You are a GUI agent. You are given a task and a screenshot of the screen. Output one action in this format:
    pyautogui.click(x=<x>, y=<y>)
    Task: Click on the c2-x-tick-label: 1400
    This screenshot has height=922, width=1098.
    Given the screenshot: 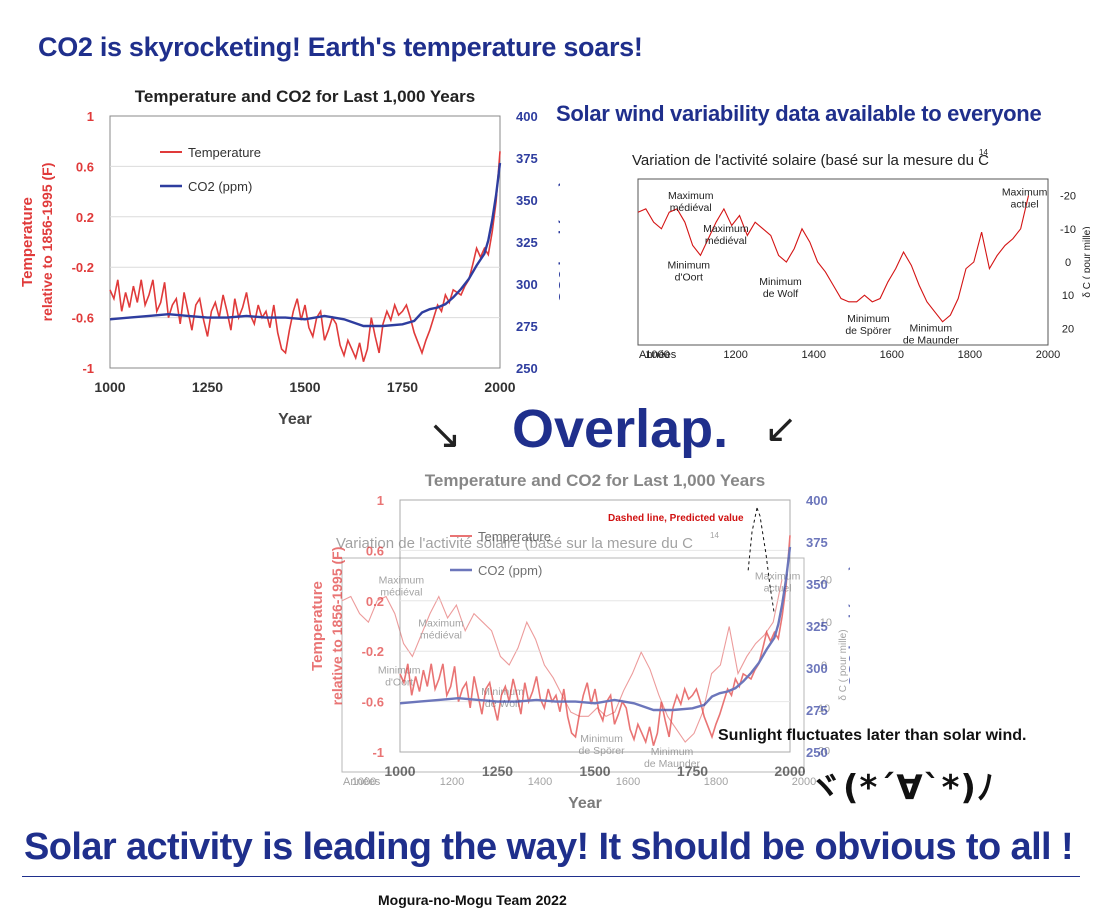 What is the action you would take?
    pyautogui.click(x=813, y=355)
    